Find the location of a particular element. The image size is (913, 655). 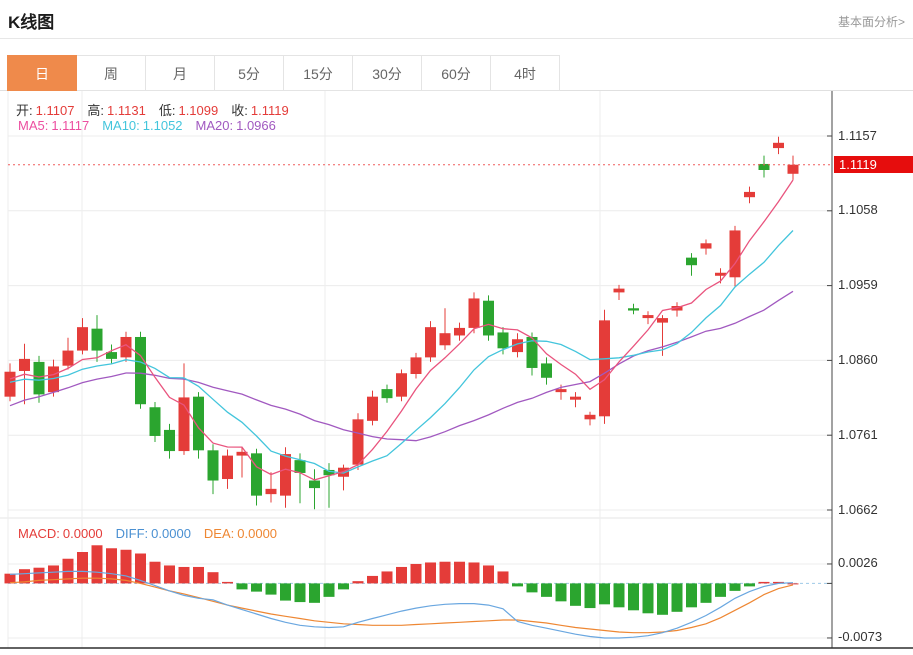

price-axis-label: 1.0959 is located at coordinates (858, 285).